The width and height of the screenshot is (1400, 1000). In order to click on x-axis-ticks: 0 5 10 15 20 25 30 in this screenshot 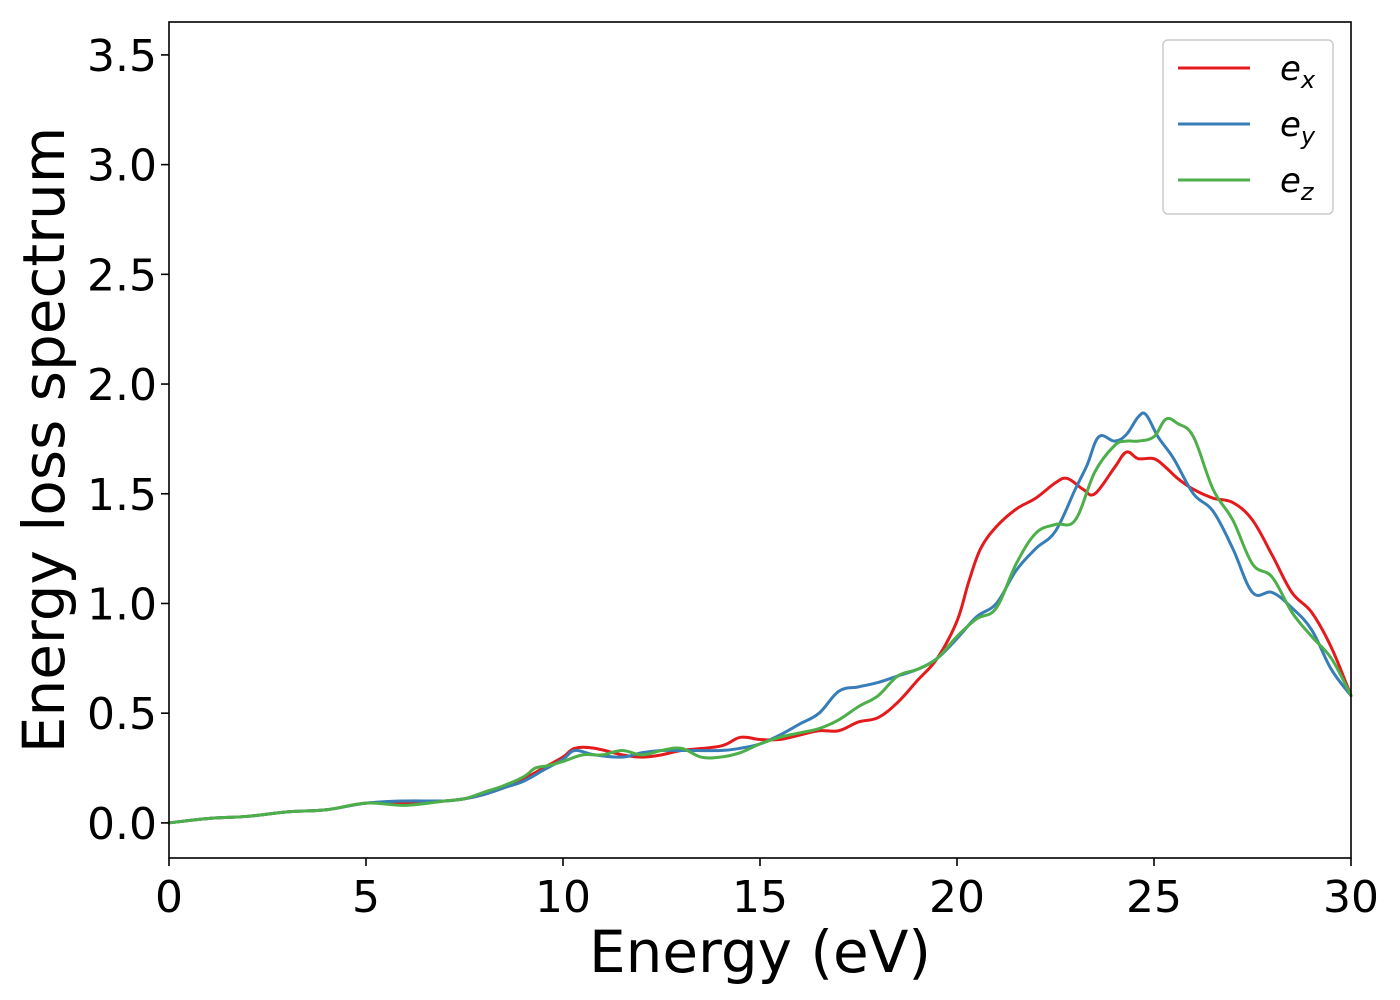, I will do `click(767, 890)`.